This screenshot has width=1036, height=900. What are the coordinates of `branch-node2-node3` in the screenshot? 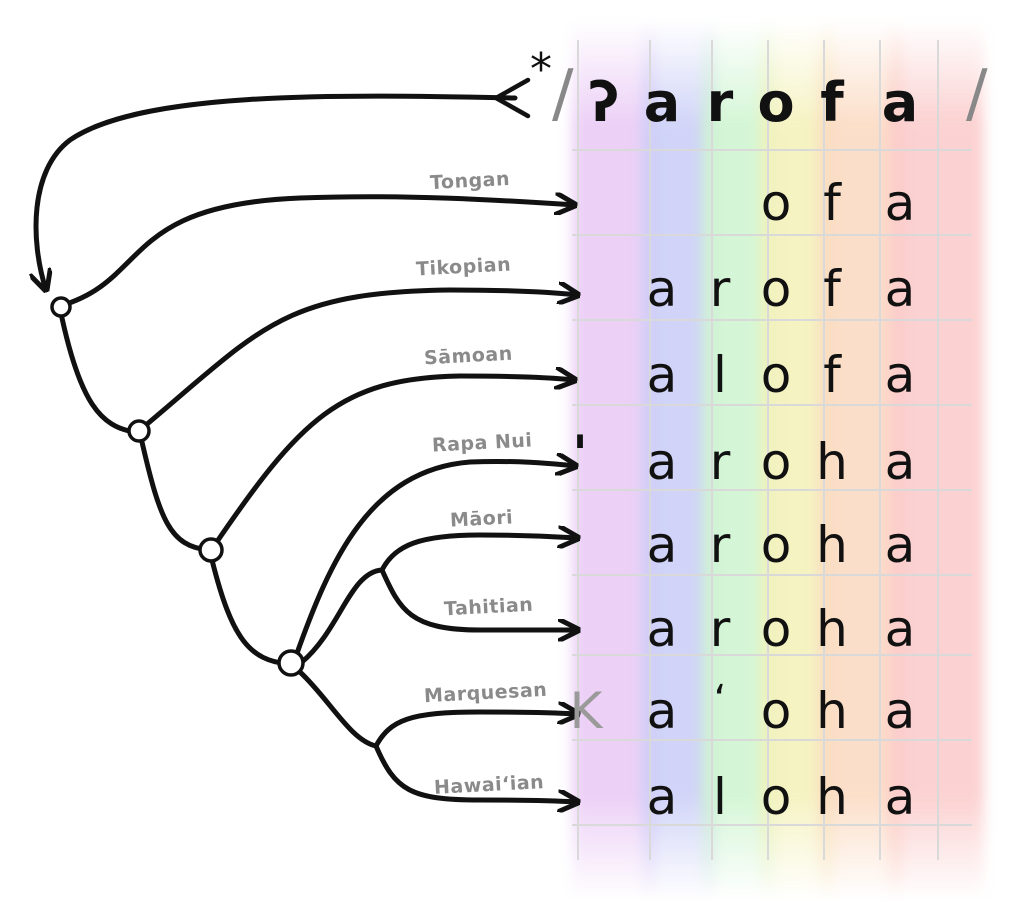 It's located at (175, 496).